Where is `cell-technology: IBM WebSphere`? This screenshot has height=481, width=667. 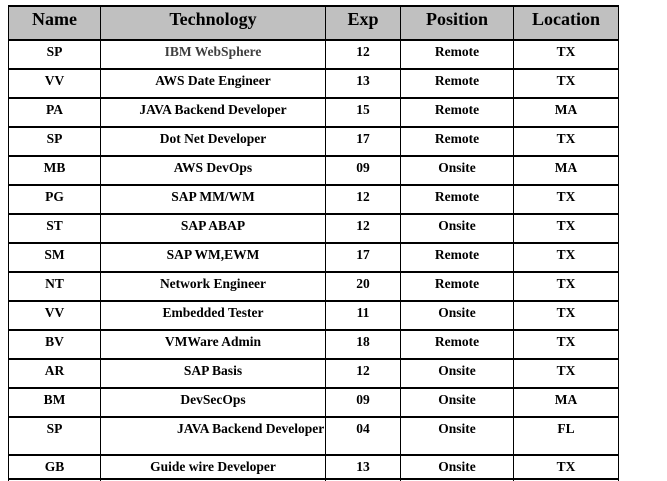
cell-technology: IBM WebSphere is located at coordinates (213, 54).